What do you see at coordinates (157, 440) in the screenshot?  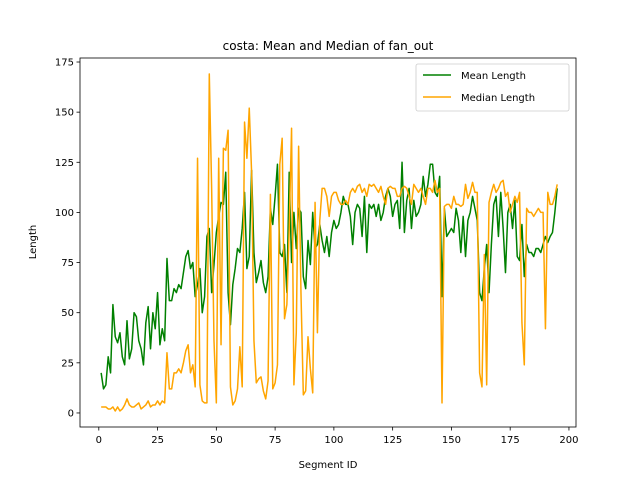 I see `x-tick-label: 25` at bounding box center [157, 440].